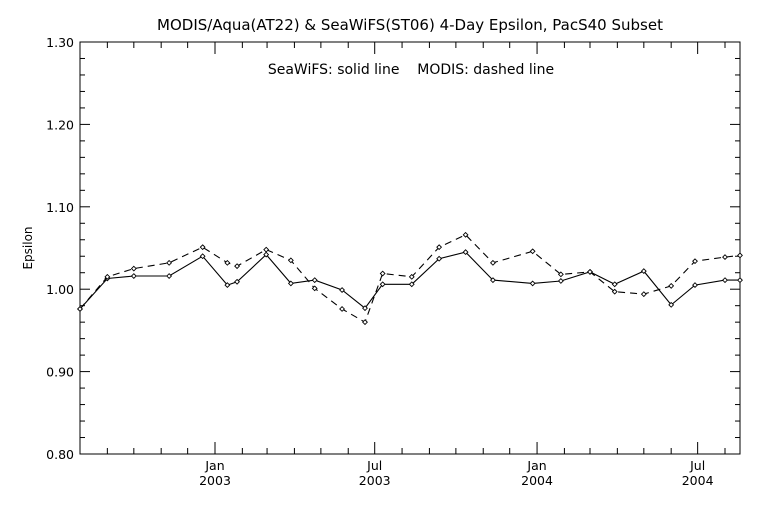 This screenshot has width=768, height=512. What do you see at coordinates (60, 454) in the screenshot?
I see `y-tick-label: 0.80` at bounding box center [60, 454].